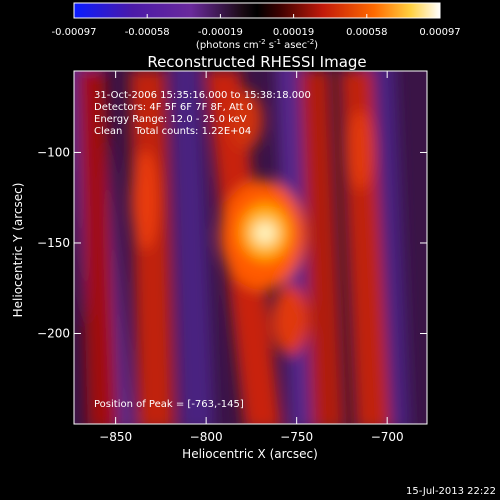  What do you see at coordinates (257, 10) in the screenshot?
I see `colorbar` at bounding box center [257, 10].